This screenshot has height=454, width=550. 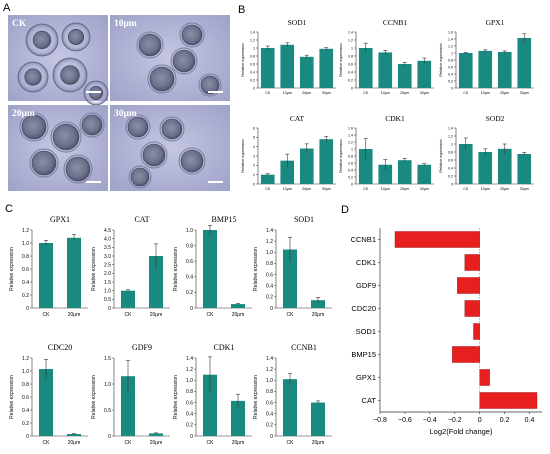 What do you see at coordinates (524, 93) in the screenshot?
I see `x-tick-label: 30μm` at bounding box center [524, 93].